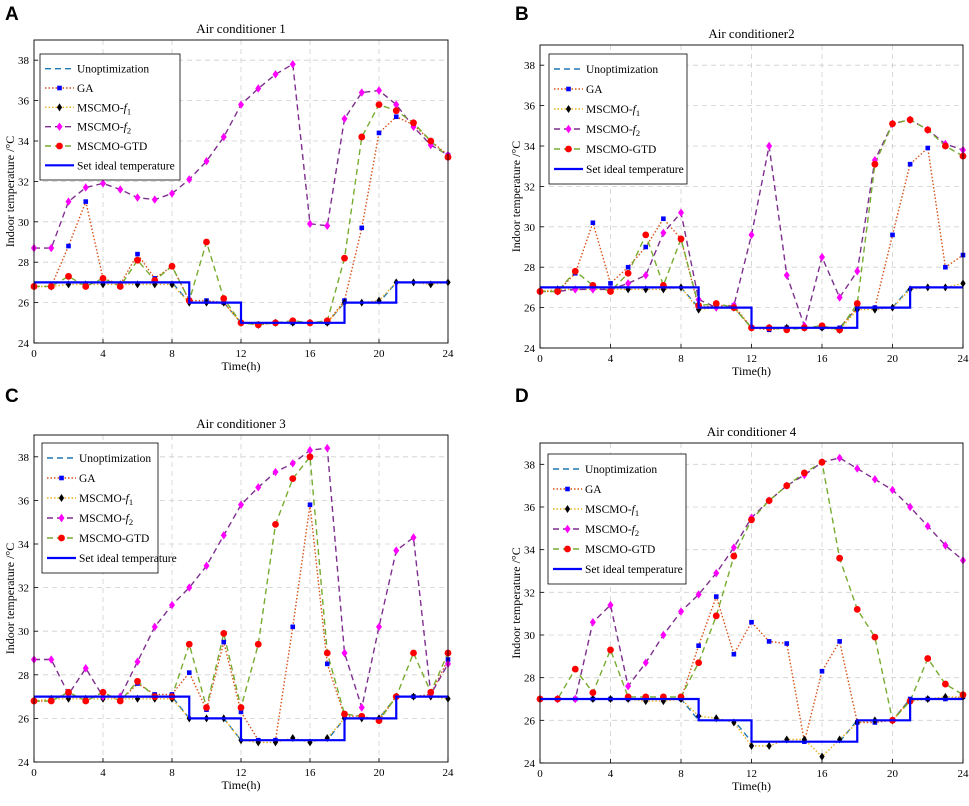 The height and width of the screenshot is (806, 969). Describe the element at coordinates (622, 70) in the screenshot. I see `panel-b-legend-unopt-label: Unoptimization` at that location.